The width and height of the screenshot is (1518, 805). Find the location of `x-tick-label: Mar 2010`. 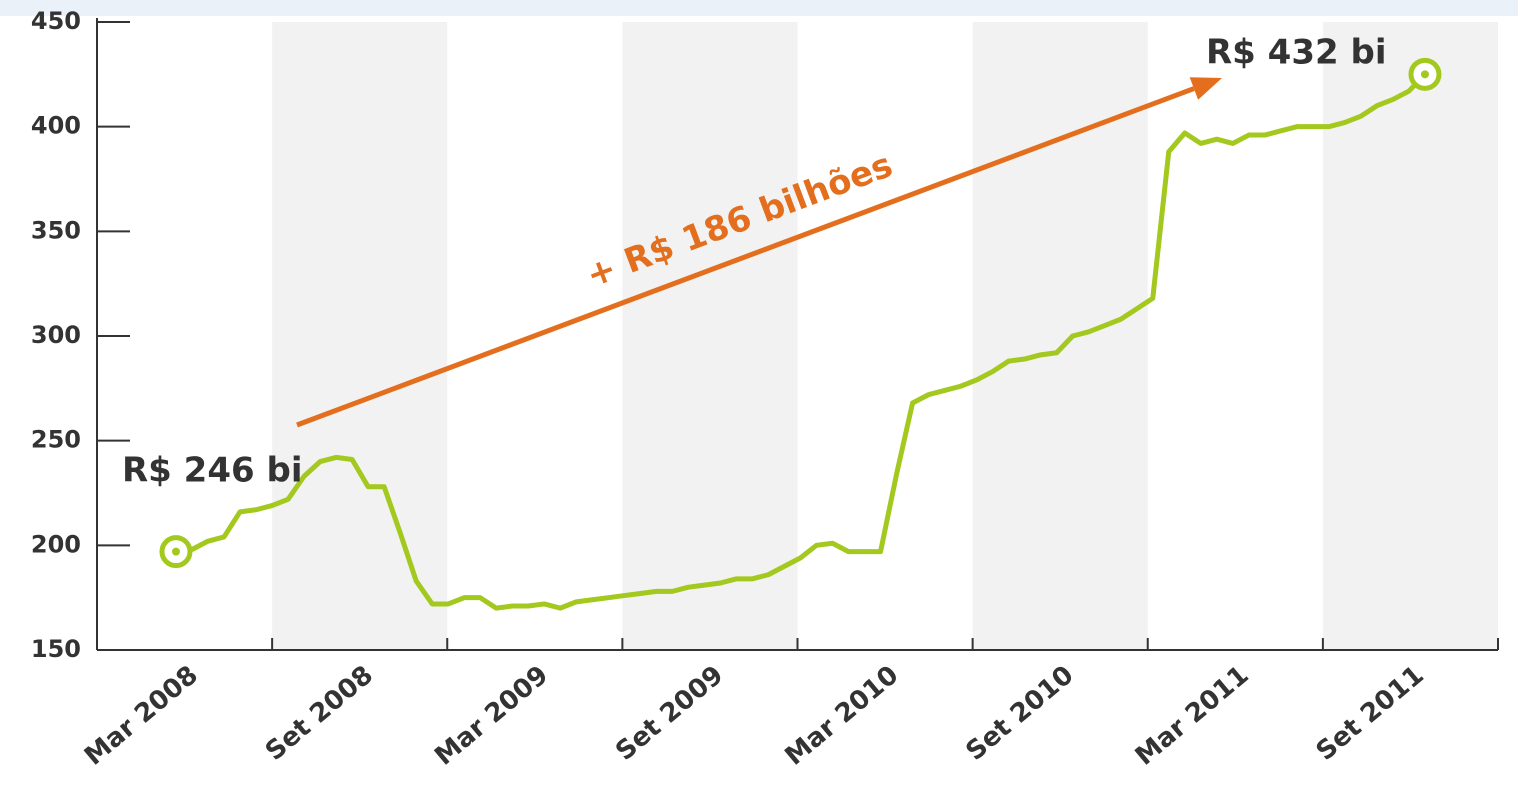

x-tick-label: Mar 2010 is located at coordinates (842, 715).